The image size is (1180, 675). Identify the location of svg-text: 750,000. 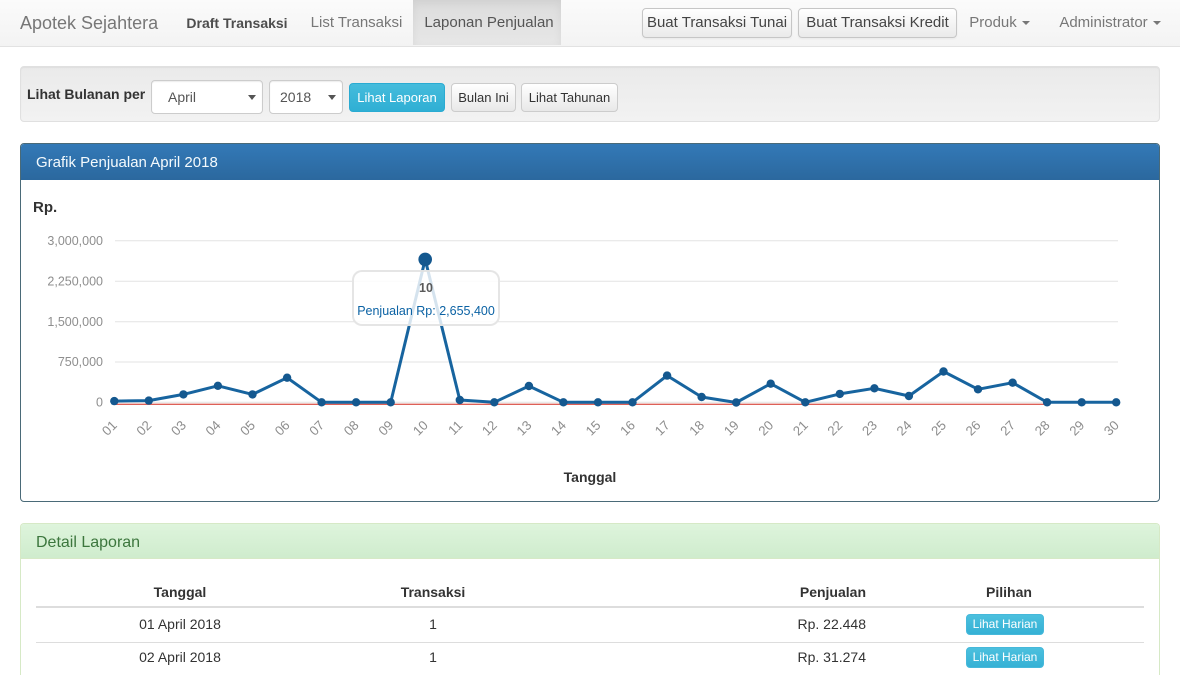
(80, 362).